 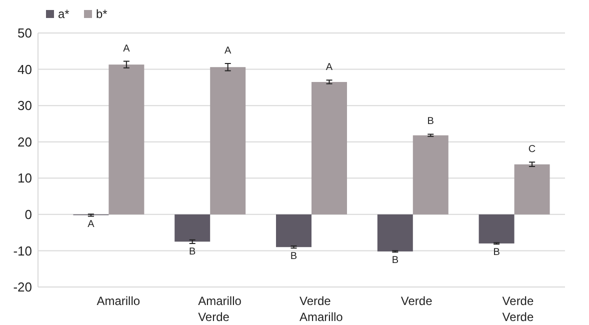 What do you see at coordinates (118, 301) in the screenshot?
I see `x-tick-label: Amarillo` at bounding box center [118, 301].